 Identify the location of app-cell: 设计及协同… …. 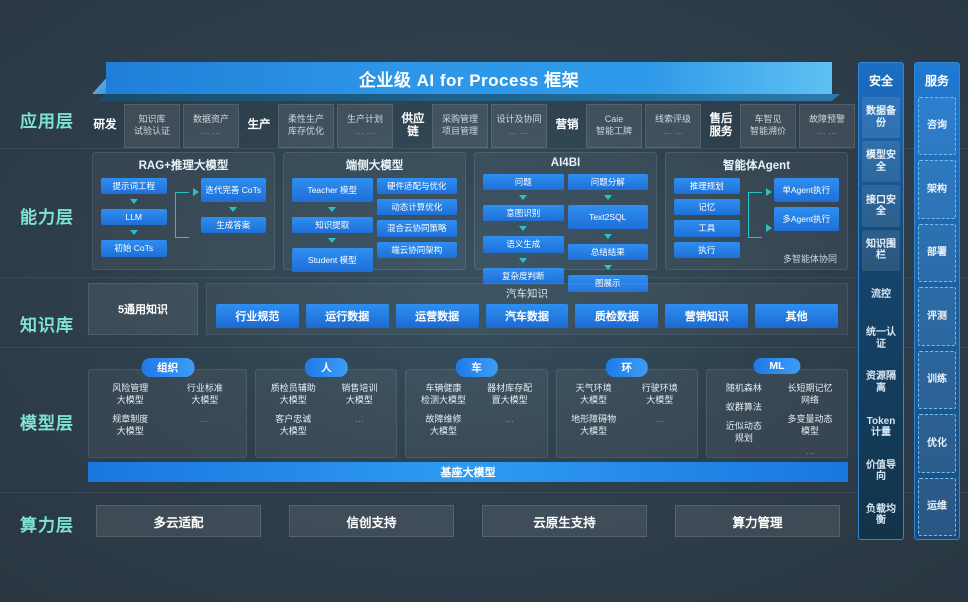
(519, 126).